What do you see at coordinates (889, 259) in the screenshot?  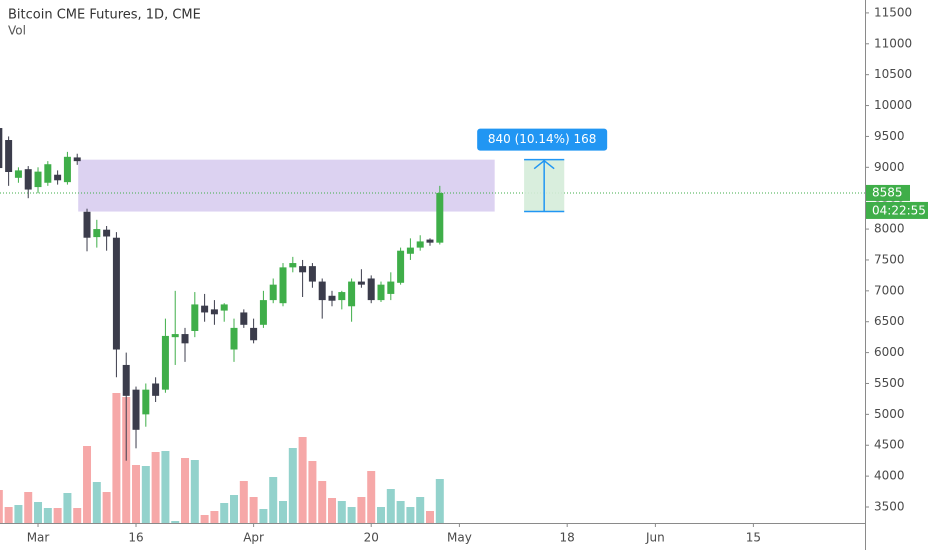 I see `y-tick-label: 7500` at bounding box center [889, 259].